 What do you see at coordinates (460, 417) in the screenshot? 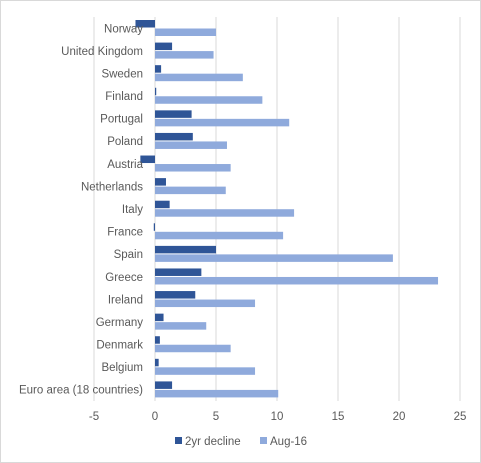
I see `x-tick-label: 25` at bounding box center [460, 417].